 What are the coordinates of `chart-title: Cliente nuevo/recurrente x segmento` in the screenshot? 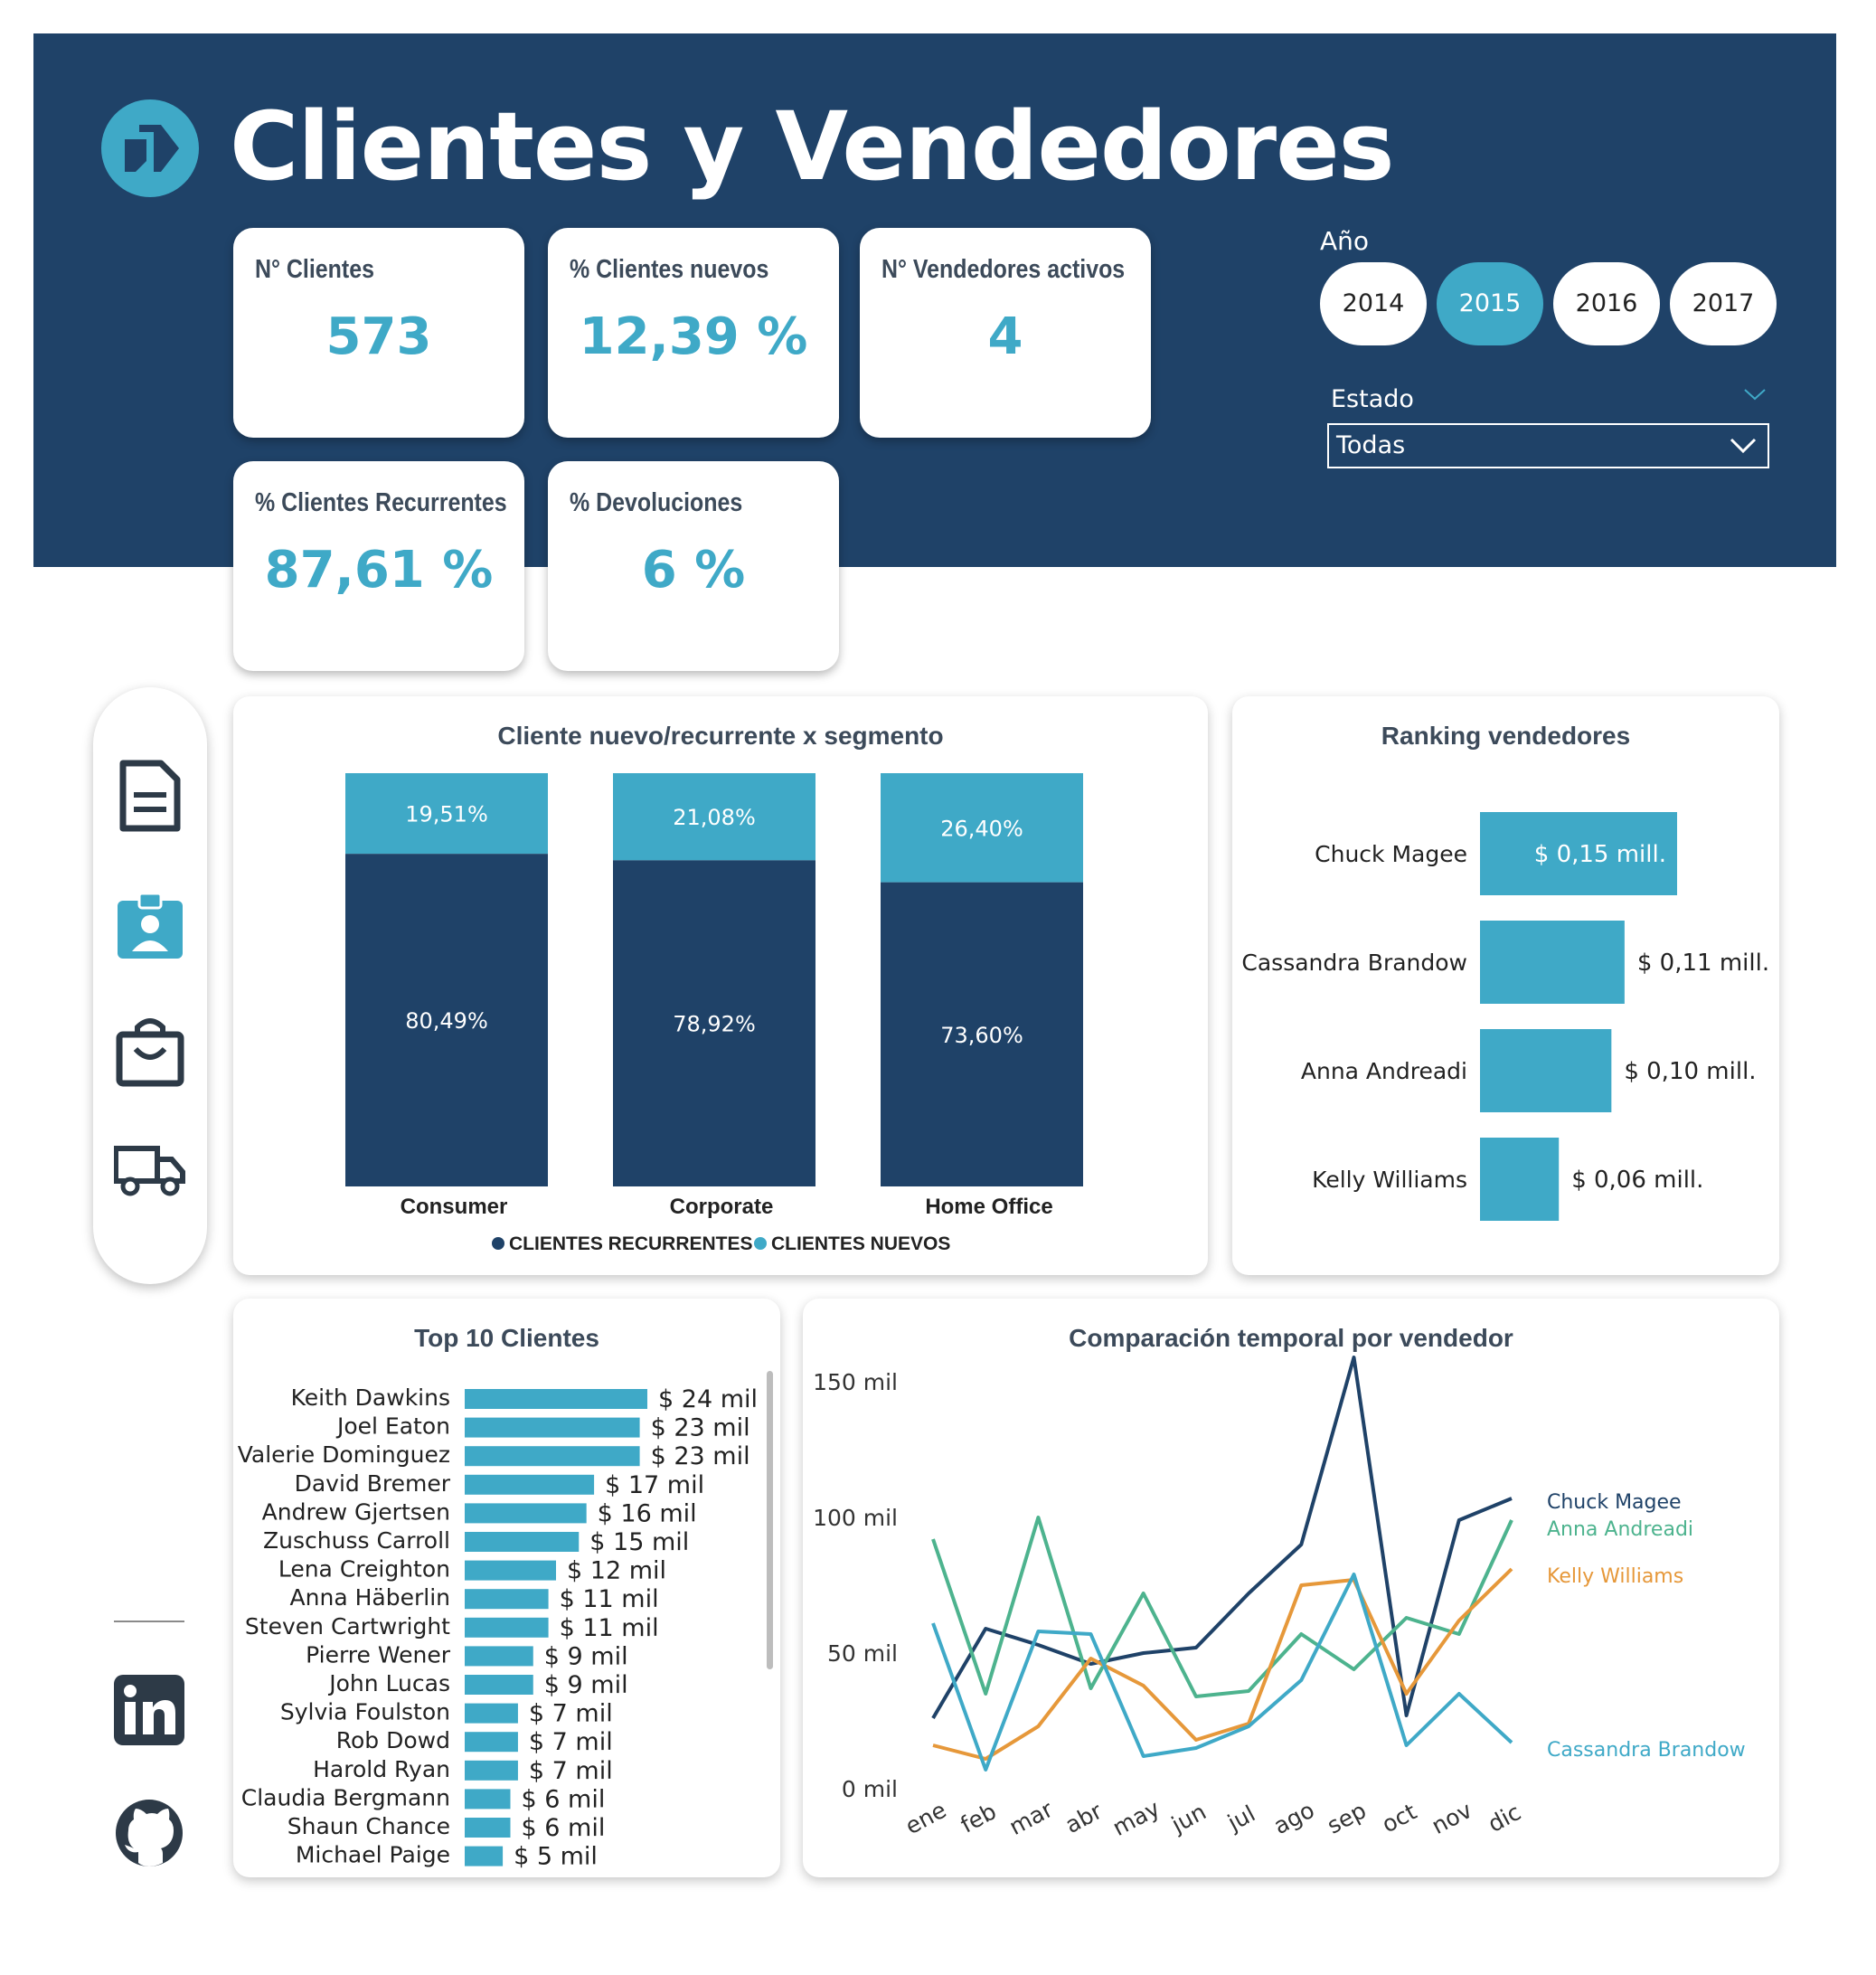 It's located at (720, 736).